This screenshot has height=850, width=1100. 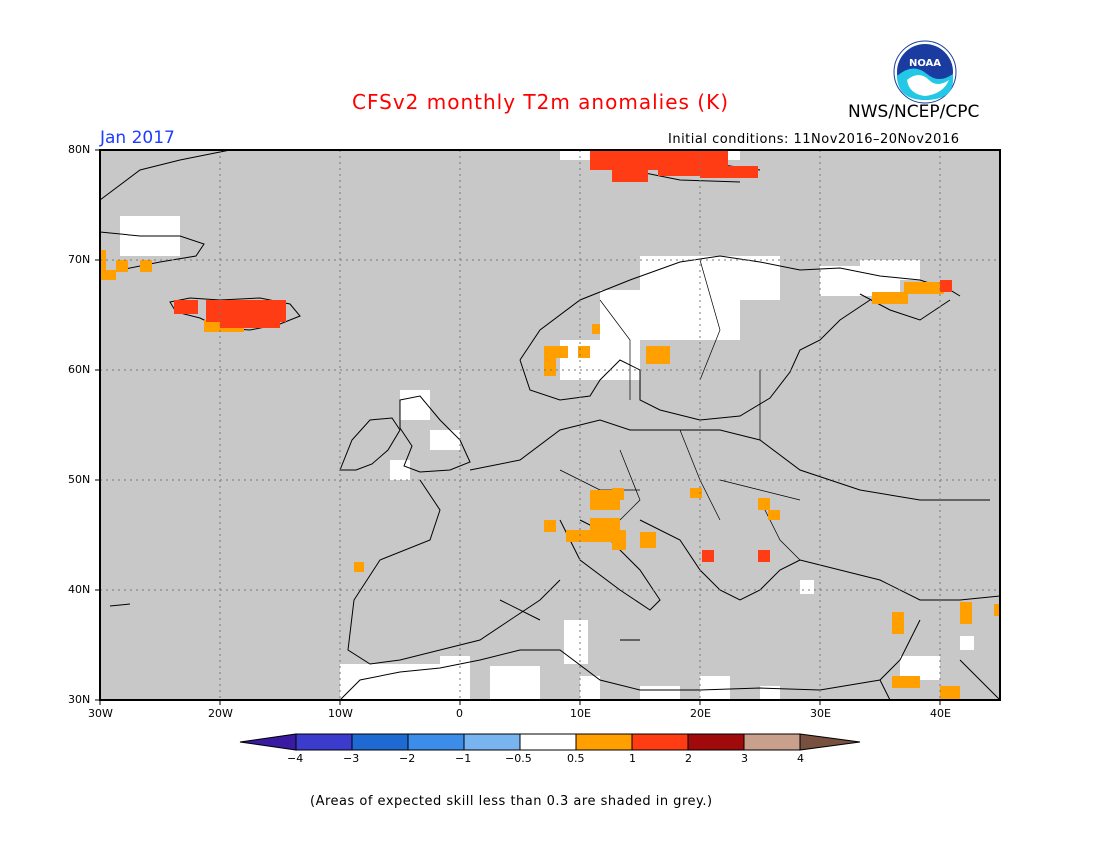 I want to click on valid-month: Jan 2017, so click(x=137, y=138).